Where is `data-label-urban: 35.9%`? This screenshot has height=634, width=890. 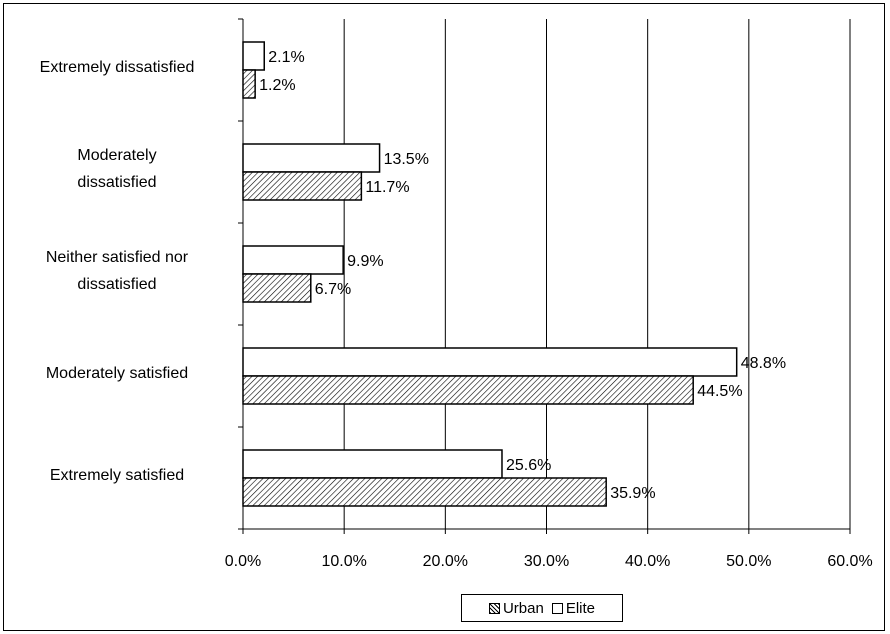 data-label-urban: 35.9% is located at coordinates (632, 493).